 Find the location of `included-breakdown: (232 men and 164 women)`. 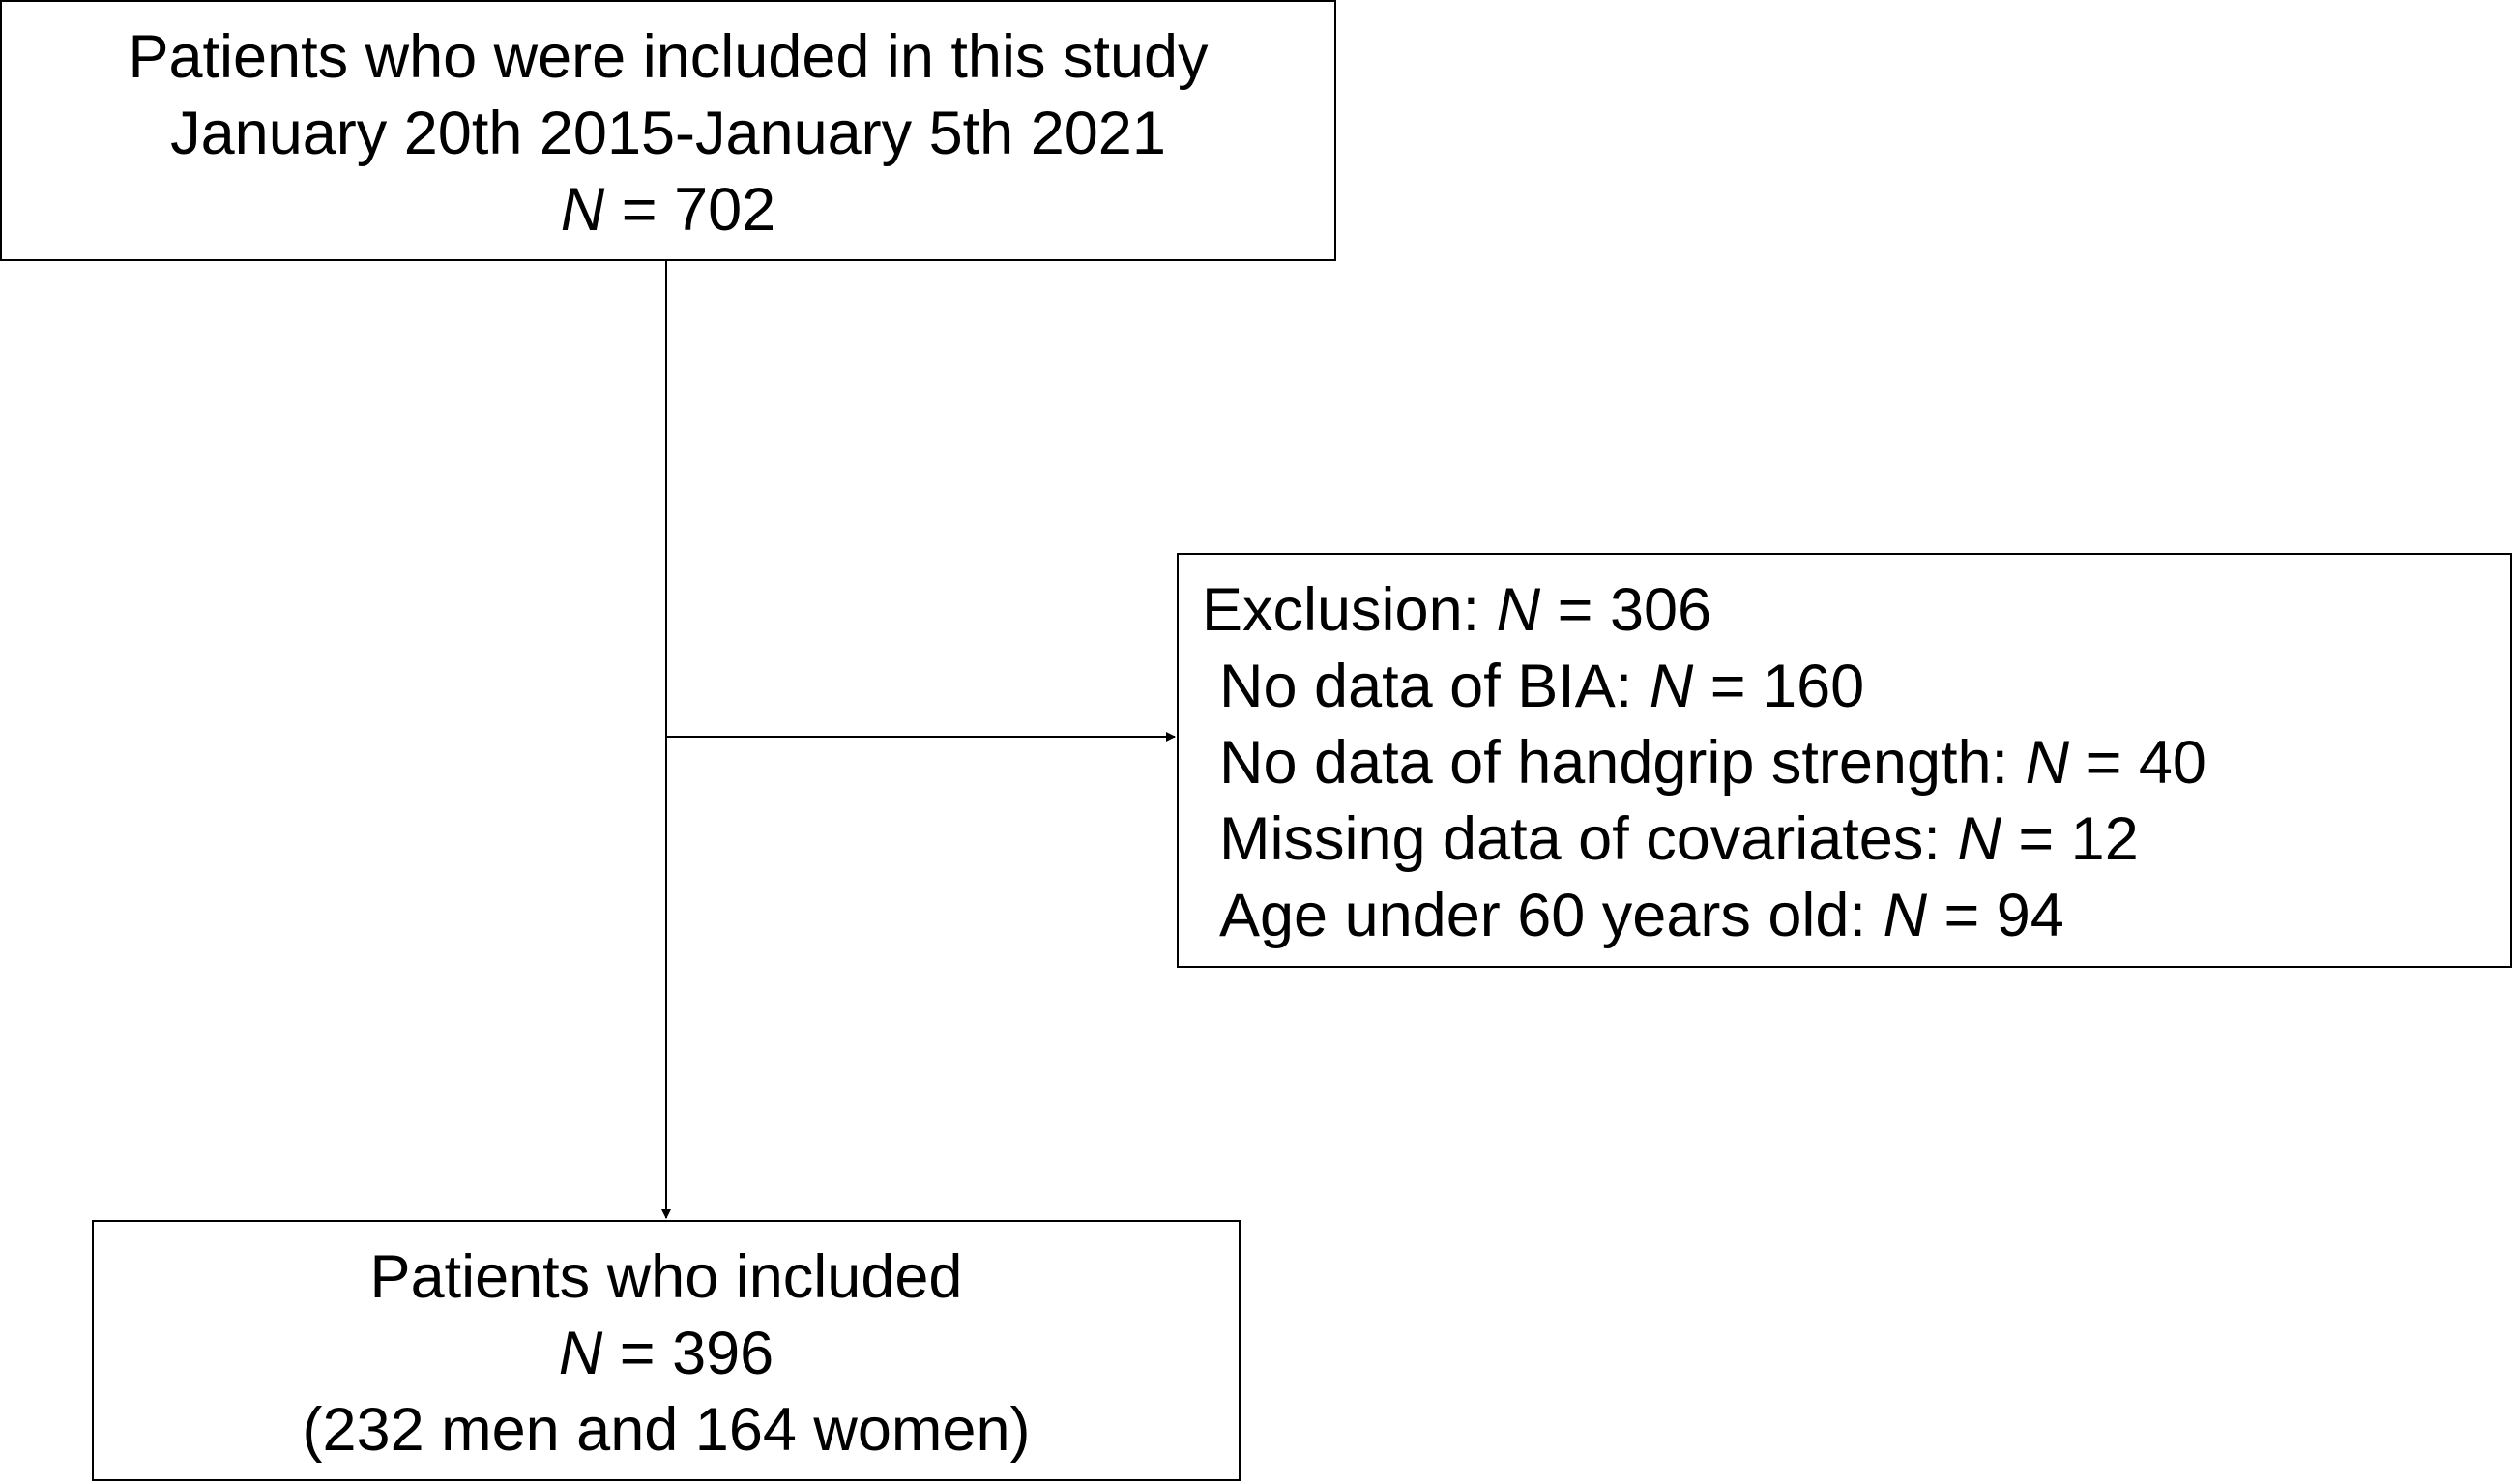

included-breakdown: (232 men and 164 women) is located at coordinates (666, 1430).